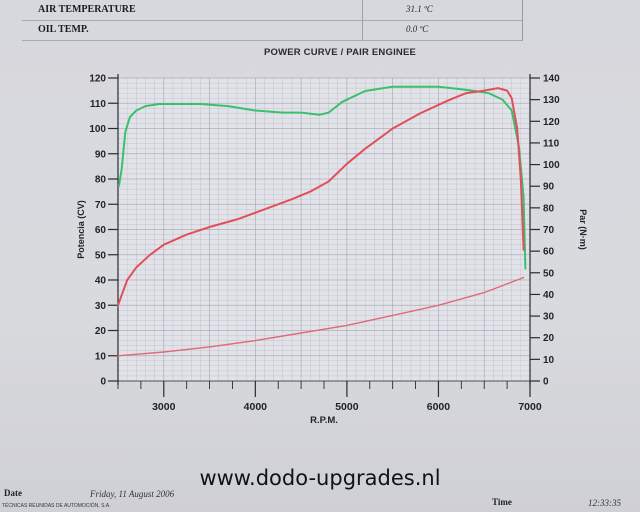 The image size is (640, 512). I want to click on x-axis-label: R.P.M., so click(324, 420).